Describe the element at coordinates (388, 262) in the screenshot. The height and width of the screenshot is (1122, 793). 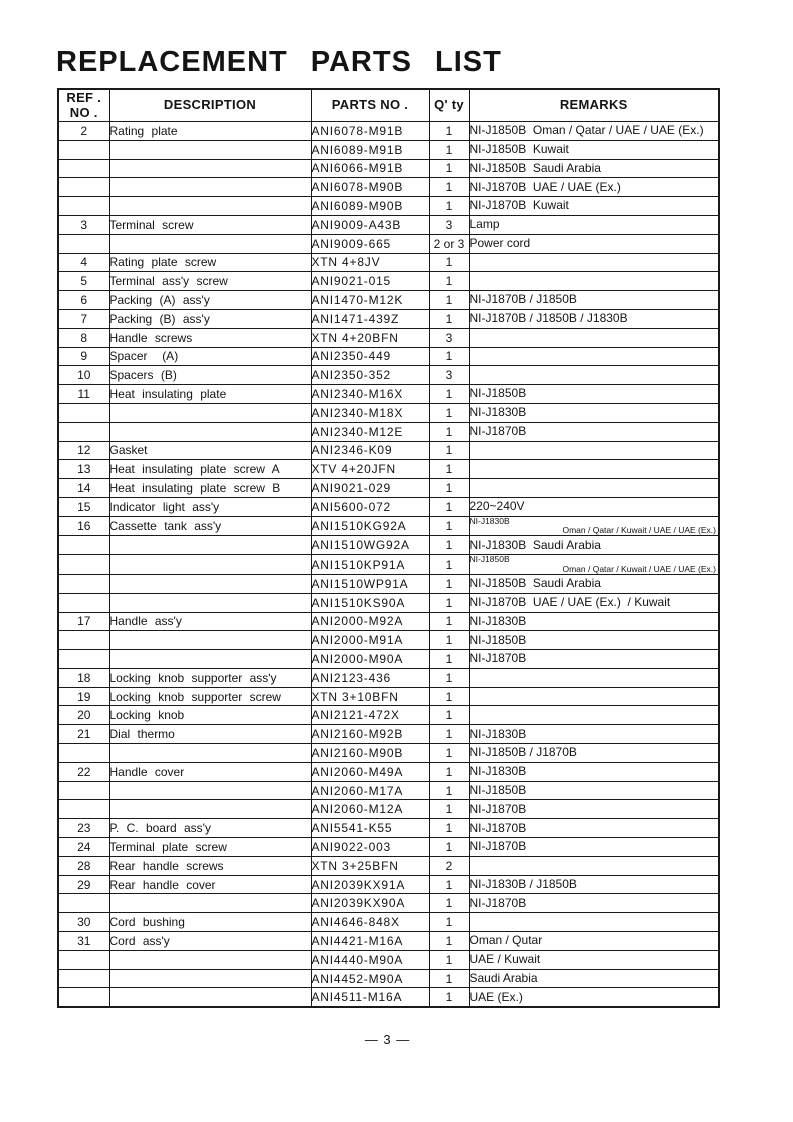
I see `table-row: 4 Rating plate screw XTN 4+8JV 1` at that location.